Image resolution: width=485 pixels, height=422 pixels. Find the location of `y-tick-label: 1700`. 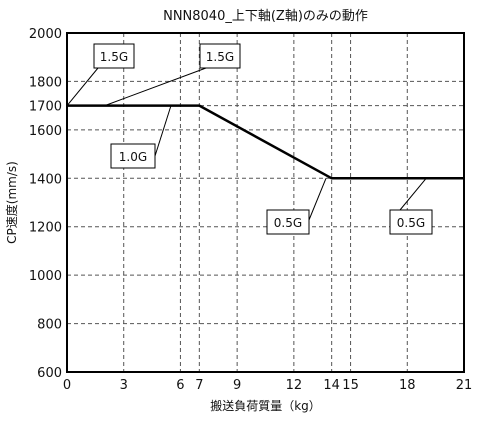

y-tick-label: 1700 is located at coordinates (45, 107).